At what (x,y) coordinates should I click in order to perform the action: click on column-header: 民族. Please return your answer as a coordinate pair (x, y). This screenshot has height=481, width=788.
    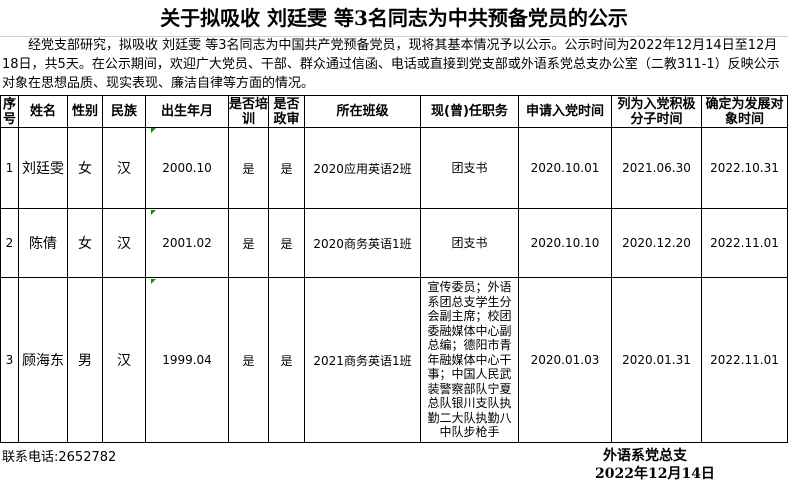
    Looking at the image, I should click on (124, 111).